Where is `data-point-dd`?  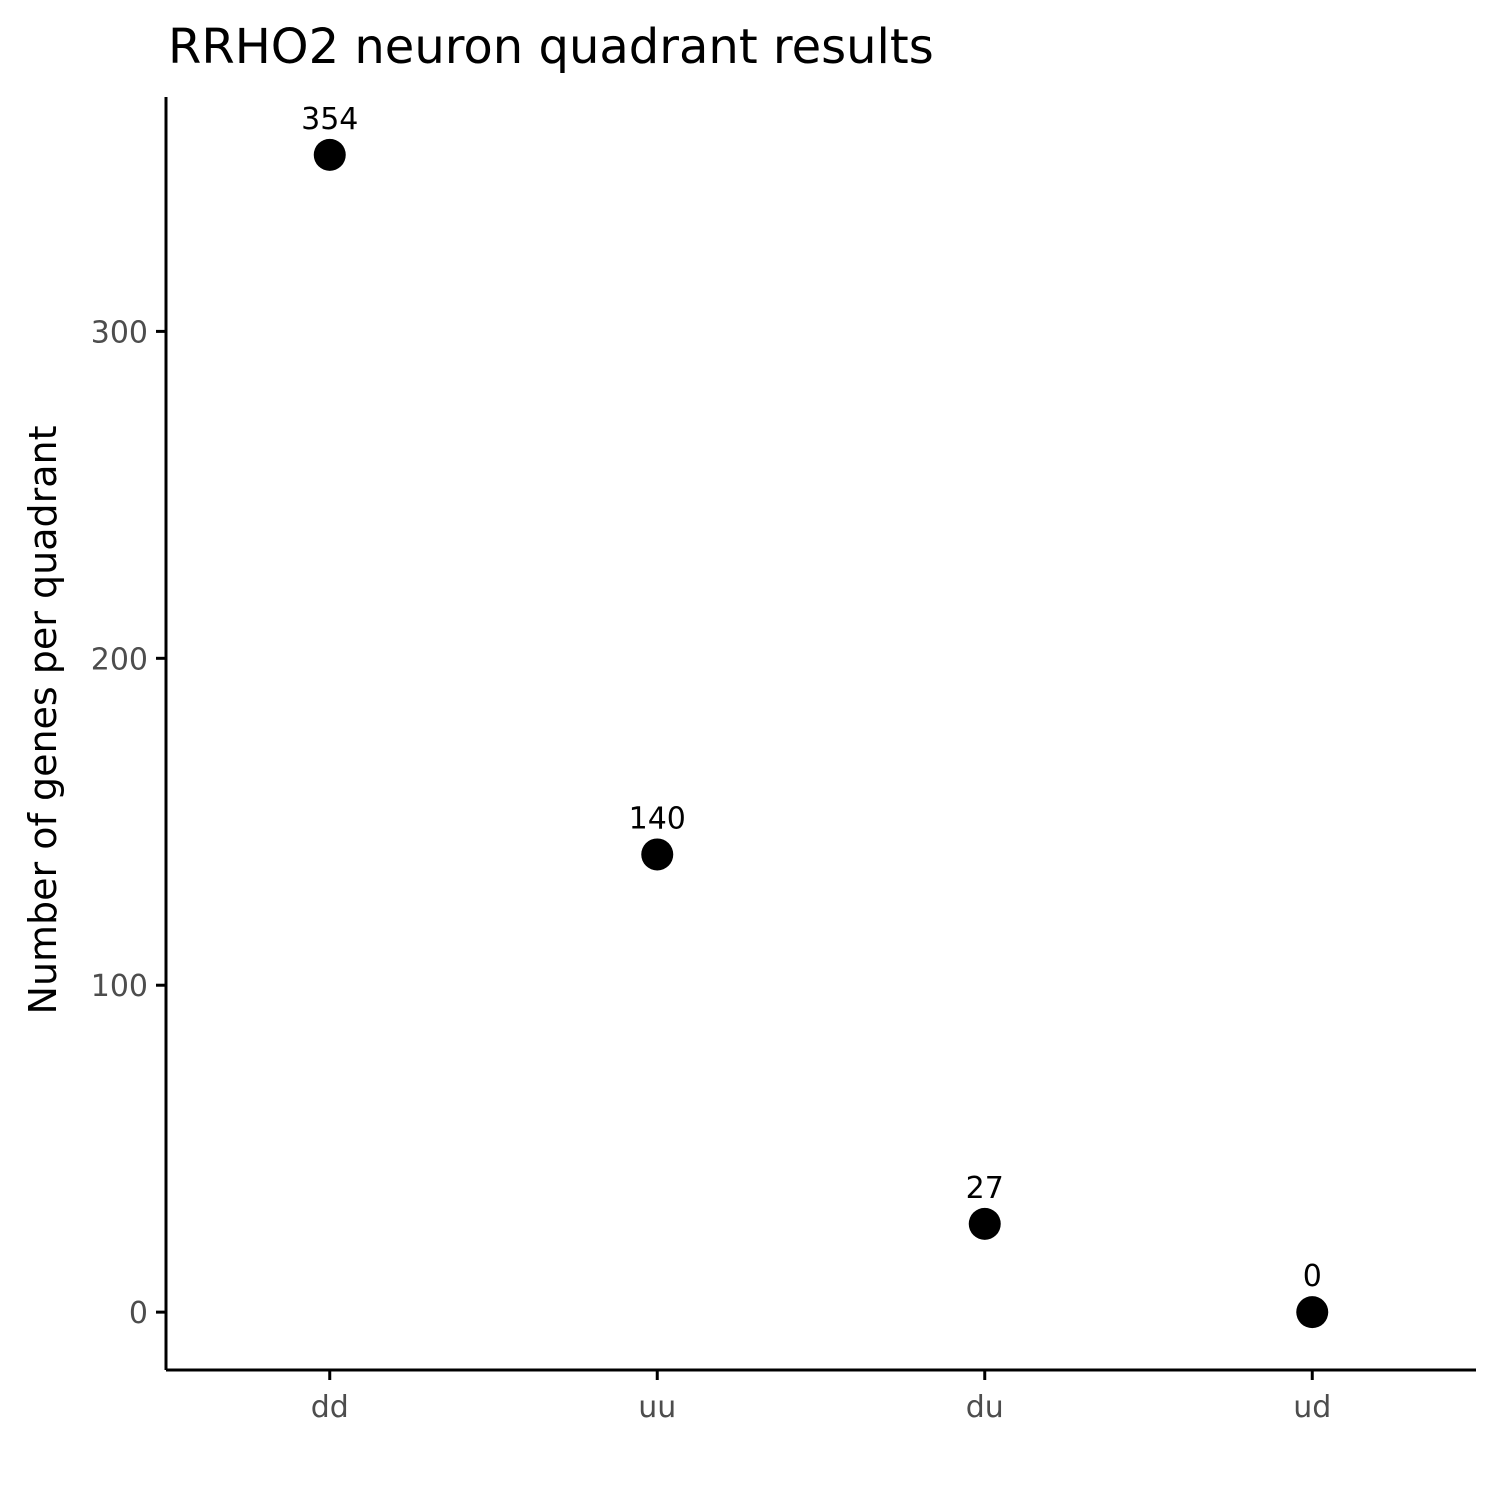 data-point-dd is located at coordinates (329, 154).